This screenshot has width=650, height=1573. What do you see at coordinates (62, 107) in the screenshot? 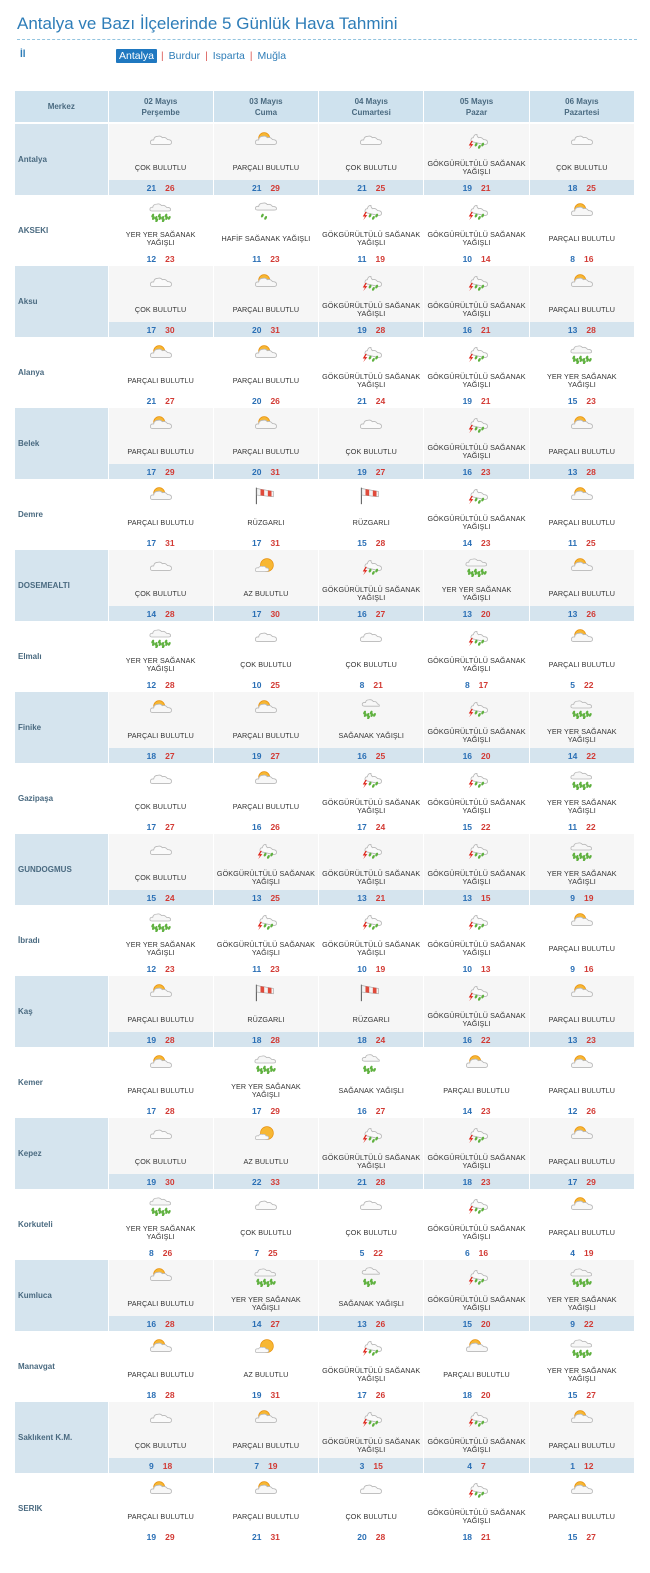
I see `header-merkez: Merkez` at bounding box center [62, 107].